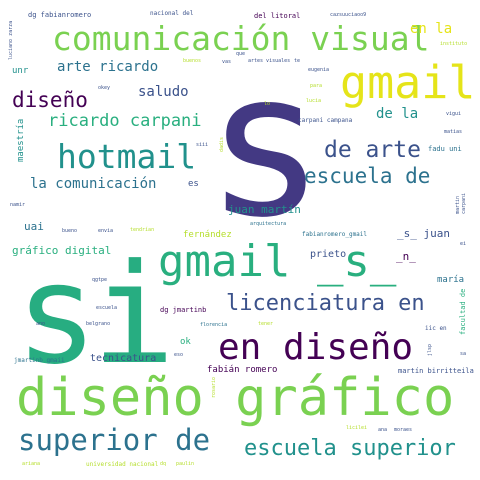 The height and width of the screenshot is (480, 480). What do you see at coordinates (430, 349) in the screenshot?
I see `word-jlsp: jlsp` at bounding box center [430, 349].